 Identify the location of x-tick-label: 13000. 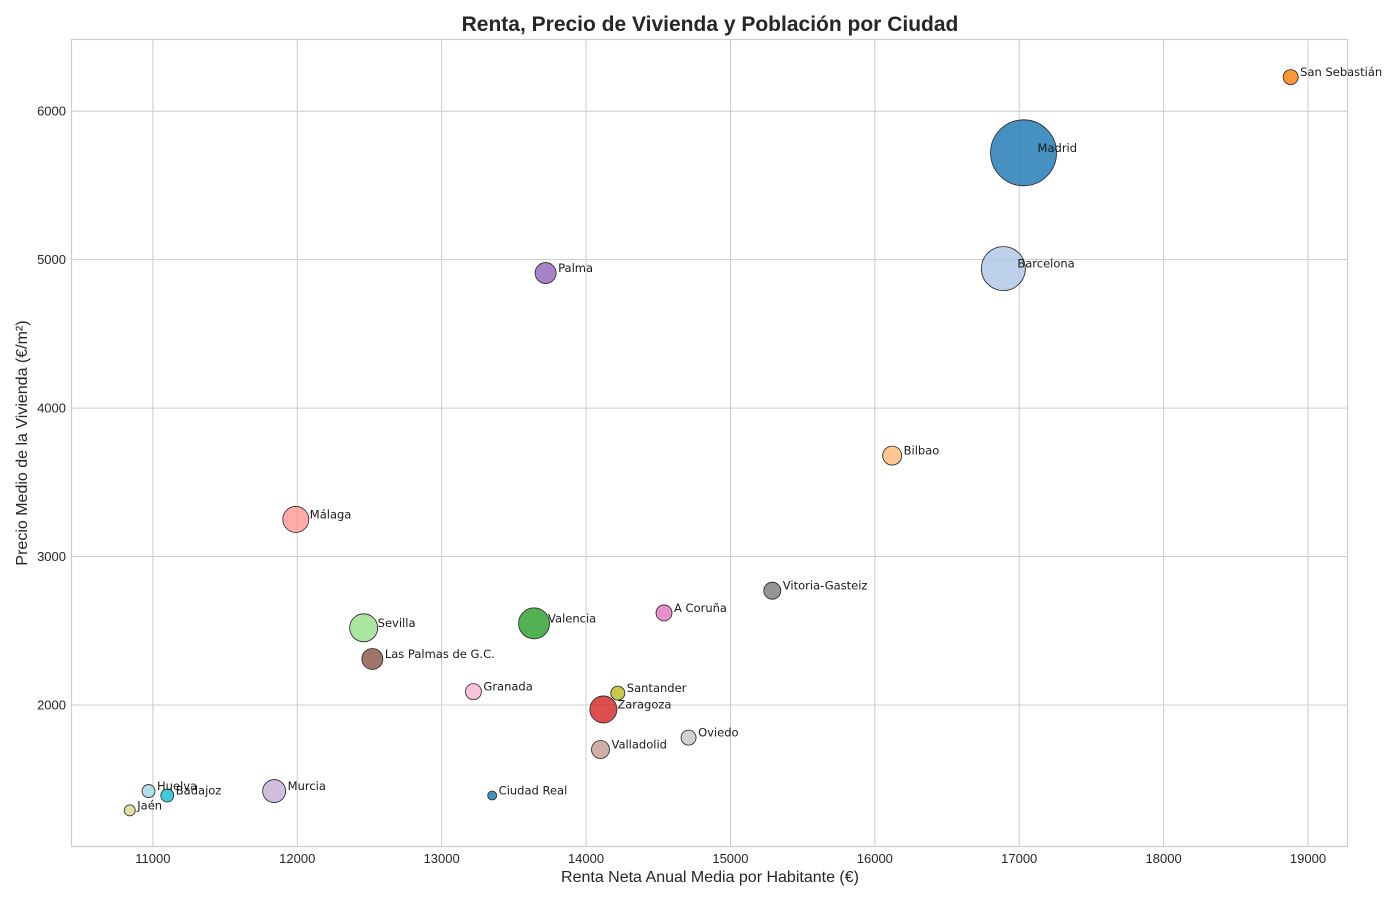
(442, 858).